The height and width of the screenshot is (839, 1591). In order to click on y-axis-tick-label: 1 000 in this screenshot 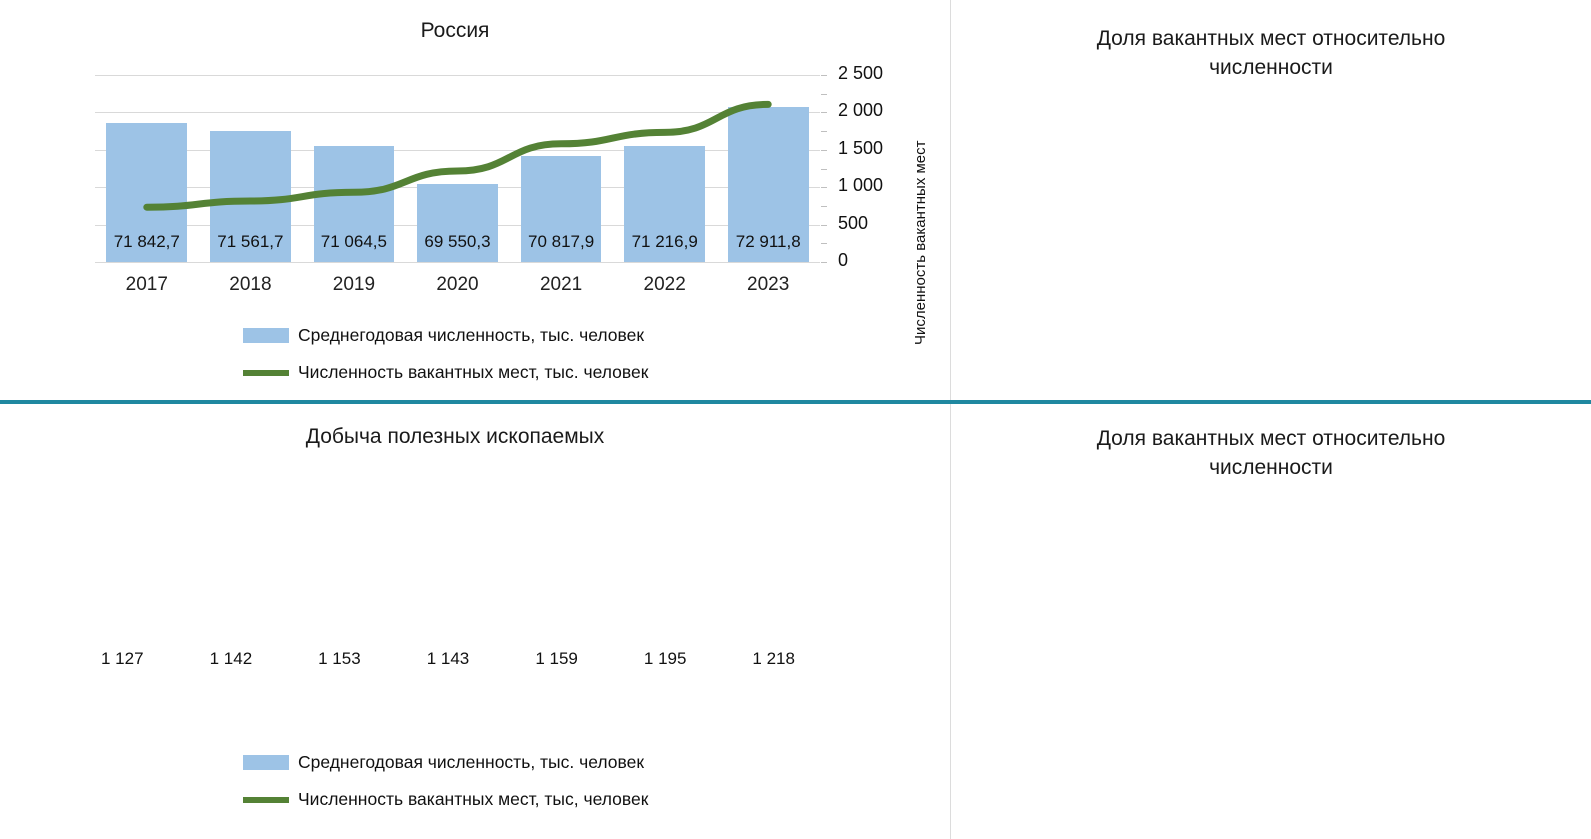, I will do `click(861, 185)`.